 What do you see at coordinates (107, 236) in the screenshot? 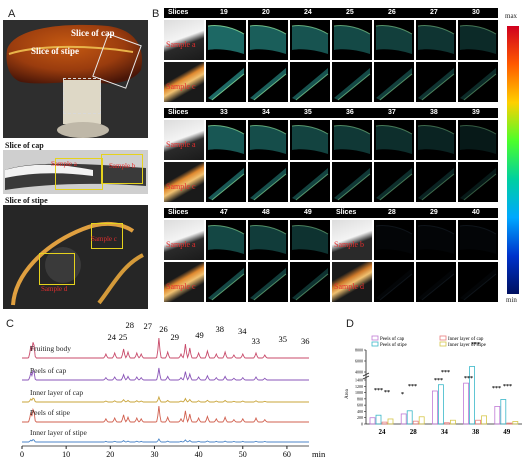
I see `sample-c-box` at bounding box center [107, 236].